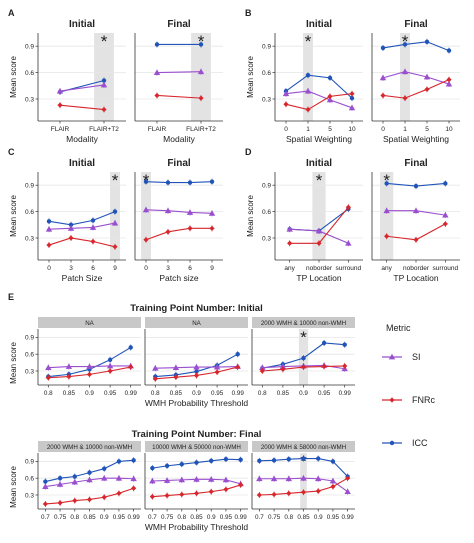 The image size is (474, 543). What do you see at coordinates (303, 323) in the screenshot?
I see `facet-strip-label: 2000 WMH & 10000 non-WMH` at bounding box center [303, 323].